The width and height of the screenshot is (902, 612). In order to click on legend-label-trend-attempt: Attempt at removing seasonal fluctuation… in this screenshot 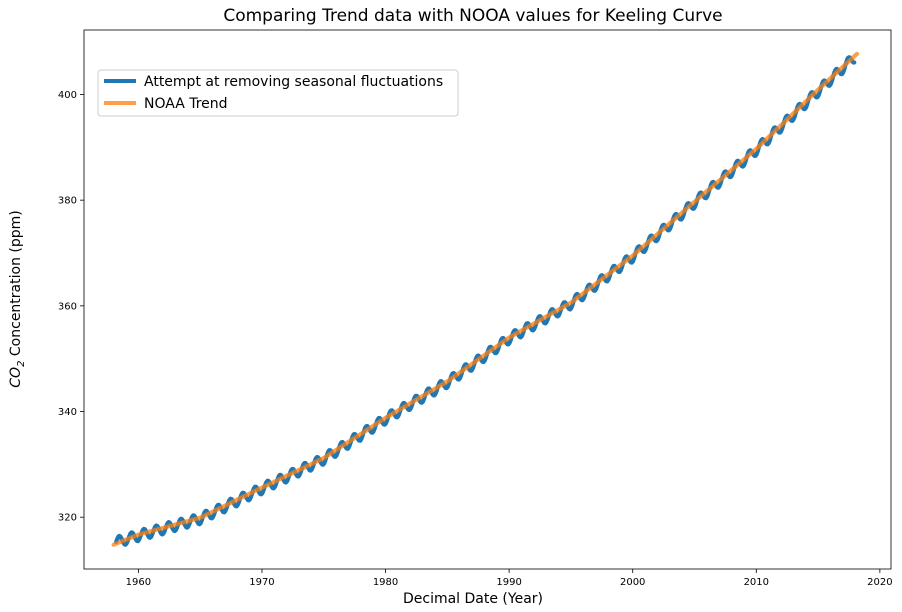, I will do `click(293, 82)`.